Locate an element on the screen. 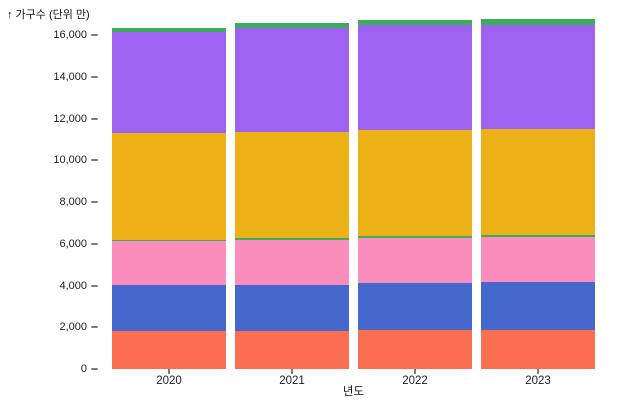 This screenshot has height=400, width=640. y-tick-label: 10,000 is located at coordinates (70, 160).